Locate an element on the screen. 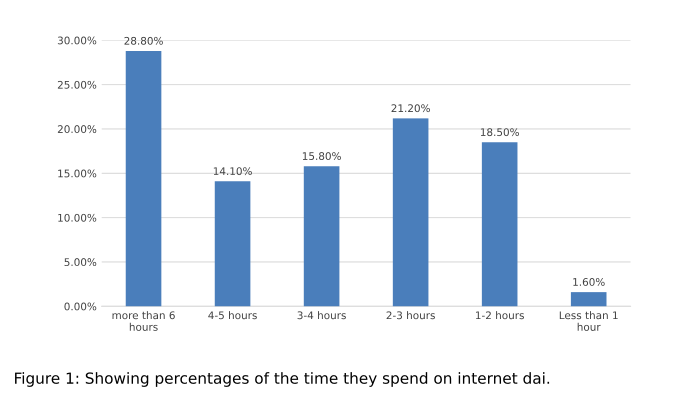 This screenshot has height=403, width=678. y-tick-label: 25.00% is located at coordinates (77, 84).